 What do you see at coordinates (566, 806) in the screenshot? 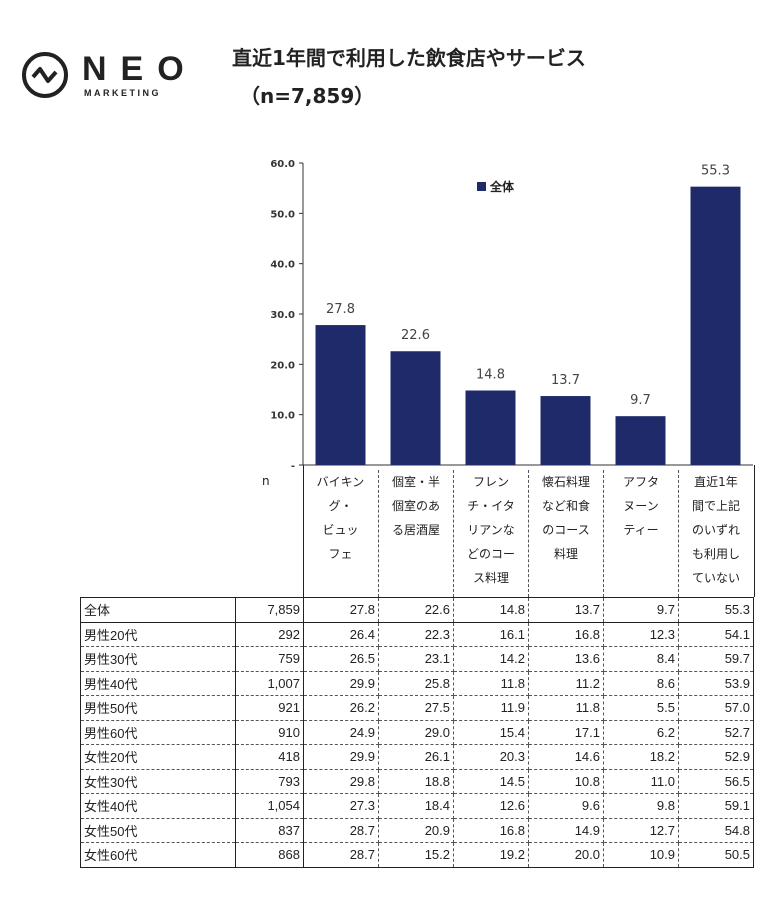
I see `value-cell: 9.6` at bounding box center [566, 806].